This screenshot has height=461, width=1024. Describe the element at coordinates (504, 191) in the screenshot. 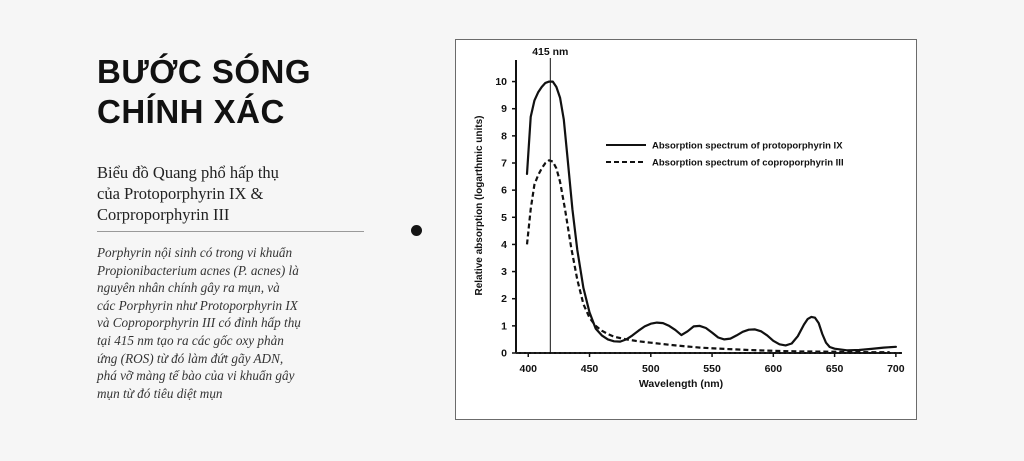

I see `y-tick-label: 6` at that location.